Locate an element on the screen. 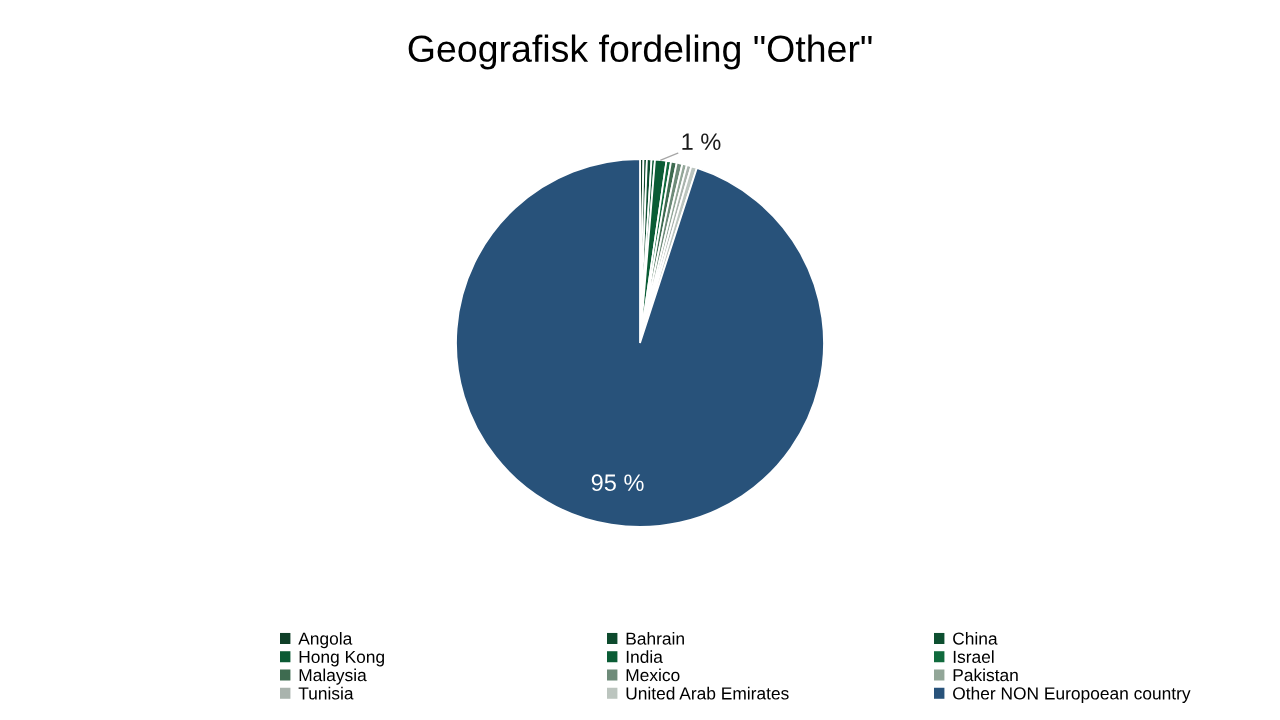 The width and height of the screenshot is (1280, 720). legend-label: United Arab Emirates is located at coordinates (707, 693).